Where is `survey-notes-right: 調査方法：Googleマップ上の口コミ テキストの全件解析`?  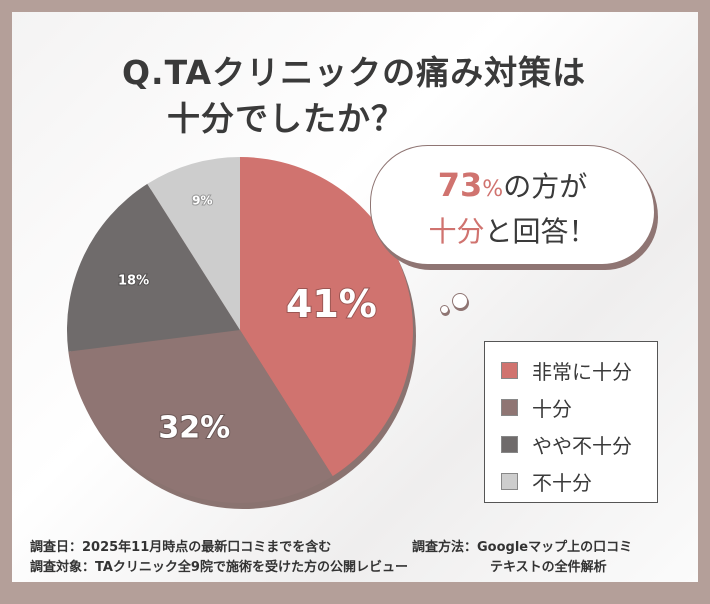 survey-notes-right: 調査方法：Googleマップ上の口コミ テキストの全件解析 is located at coordinates (522, 558).